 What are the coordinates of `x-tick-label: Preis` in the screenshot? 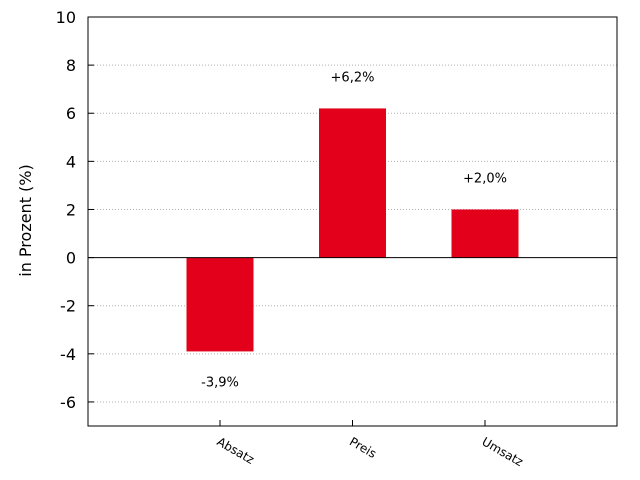 It's located at (363, 447).